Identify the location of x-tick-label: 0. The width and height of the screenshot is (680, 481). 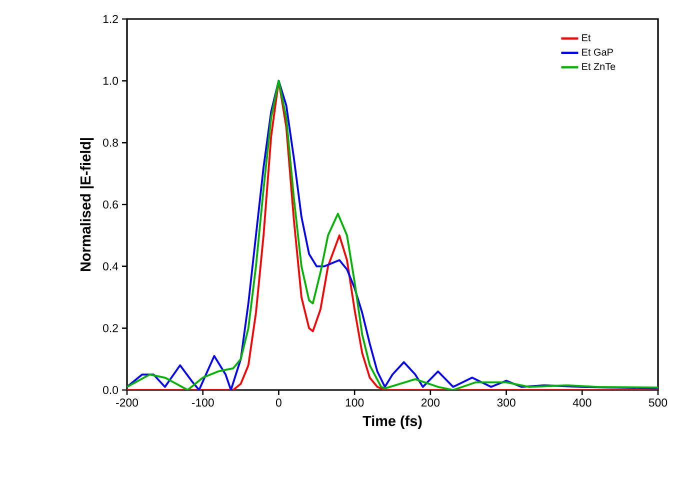
(279, 402).